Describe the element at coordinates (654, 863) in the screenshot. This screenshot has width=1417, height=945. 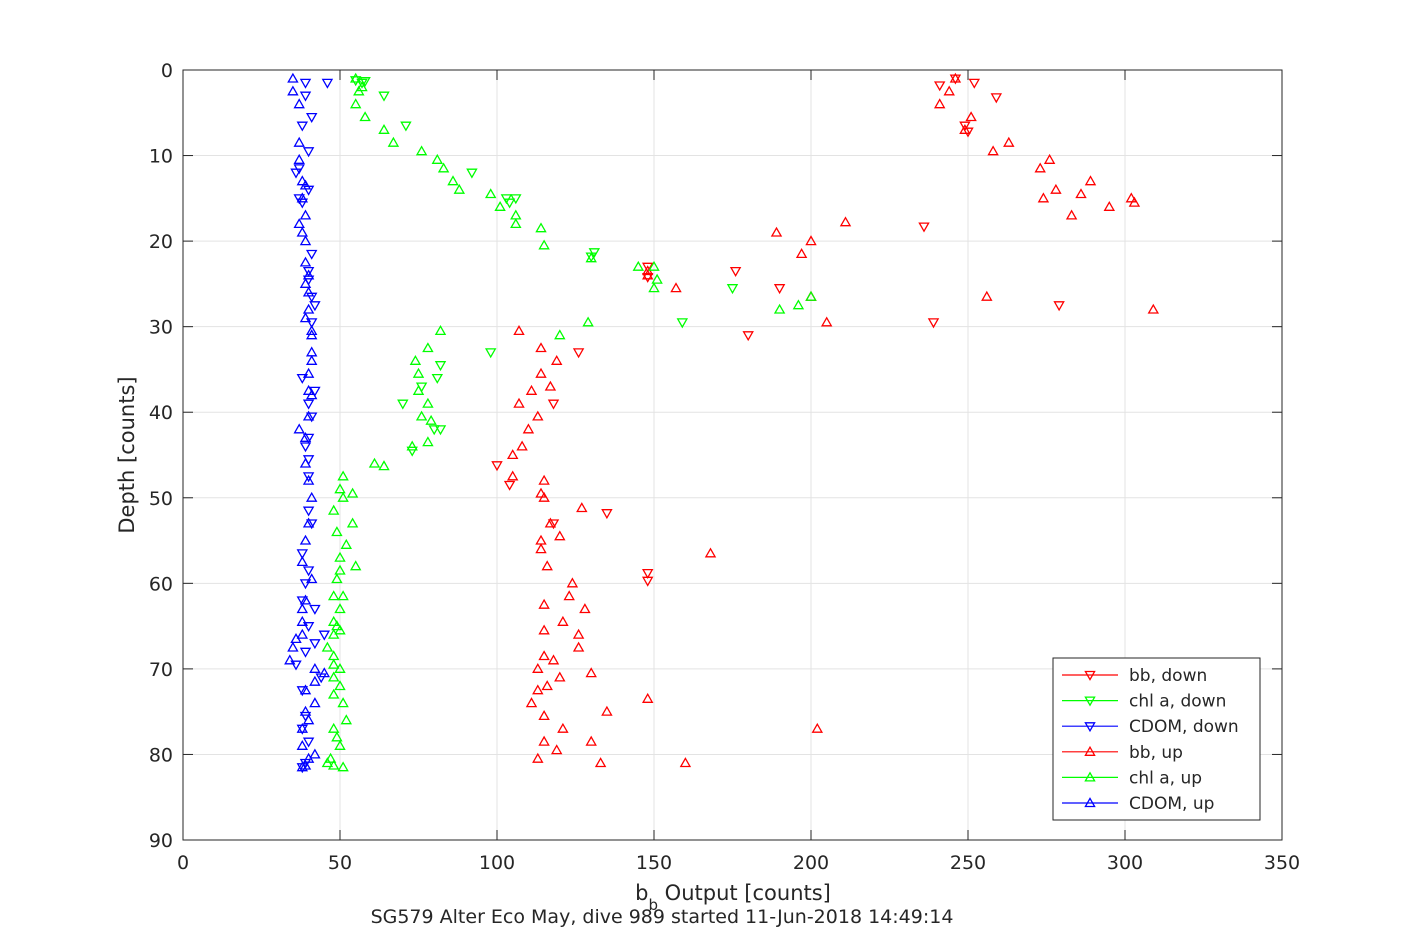
I see `x-tick-label: 150` at that location.